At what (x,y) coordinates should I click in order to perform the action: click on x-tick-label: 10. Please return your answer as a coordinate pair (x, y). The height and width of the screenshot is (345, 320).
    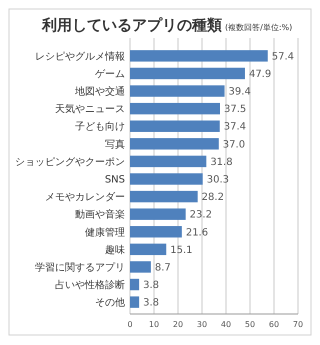
    Looking at the image, I should click on (154, 324).